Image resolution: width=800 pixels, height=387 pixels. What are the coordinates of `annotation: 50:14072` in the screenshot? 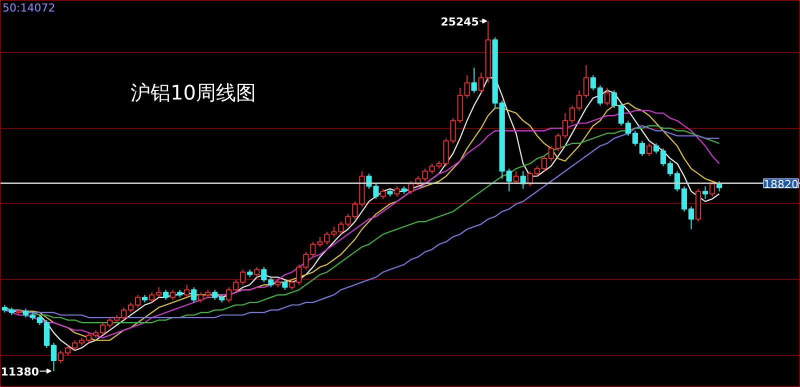 It's located at (29, 8).